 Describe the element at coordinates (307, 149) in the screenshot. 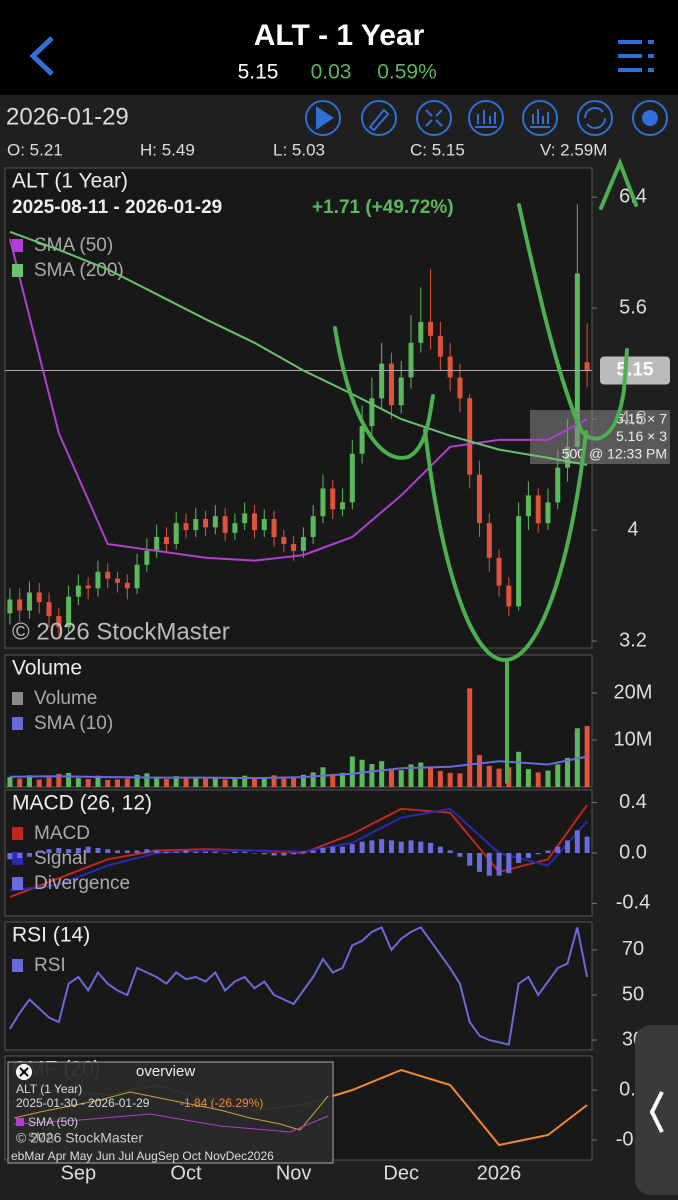

I see `ohlcv-row: O: 5.21 H: 5.49 L: 5.03 C: 5.15 V: 2.59M` at that location.